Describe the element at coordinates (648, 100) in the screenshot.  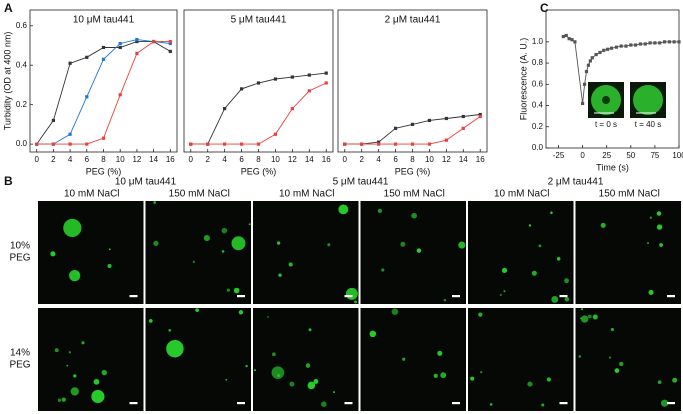
I see `inset-droplet` at that location.